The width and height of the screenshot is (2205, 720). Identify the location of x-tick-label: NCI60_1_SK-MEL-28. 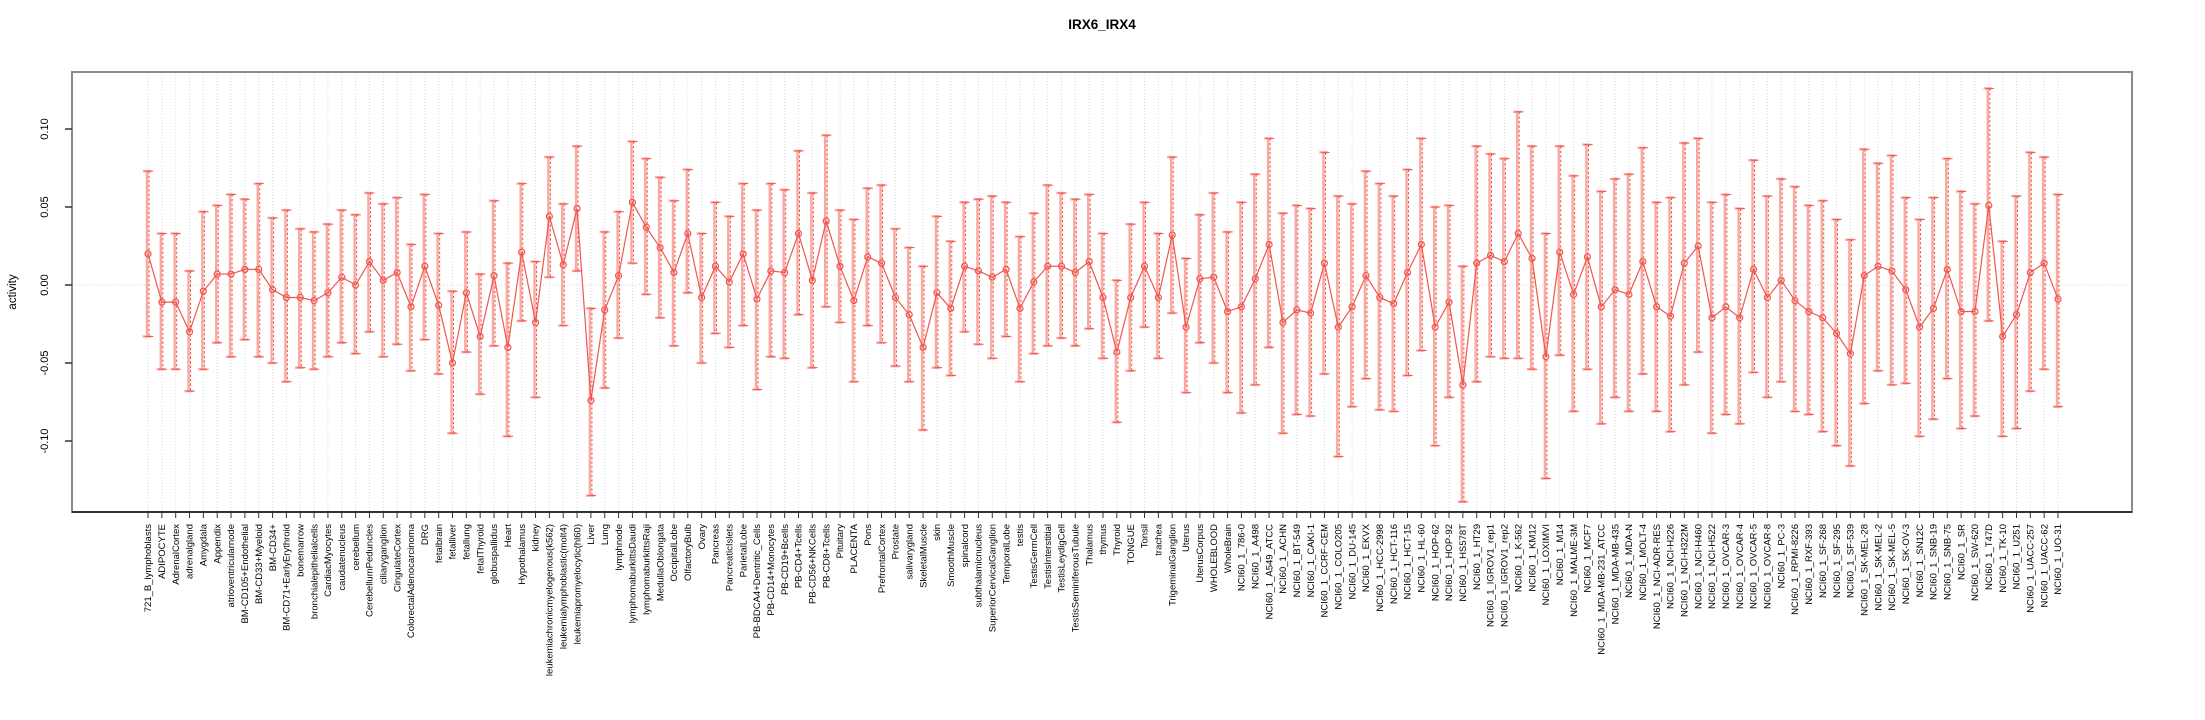
(1864, 570).